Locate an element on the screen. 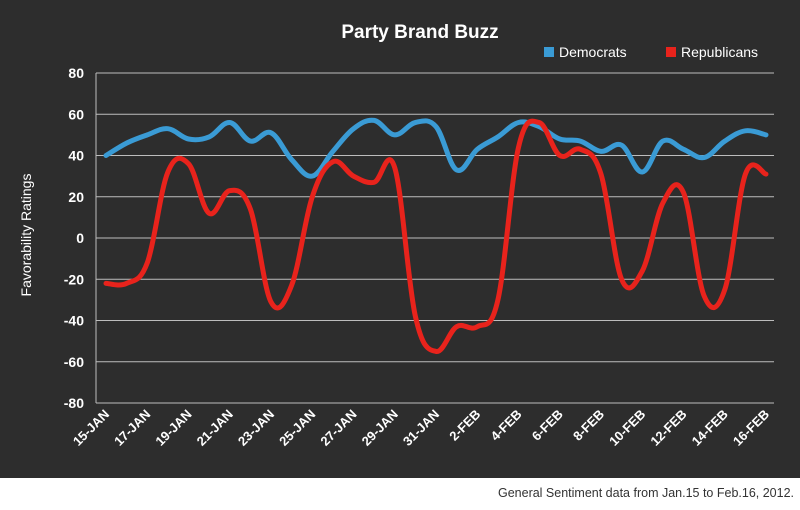 The width and height of the screenshot is (800, 510). y-tick-labels: -80 -60 -40 -20 0 20 40 60 80 is located at coordinates (74, 238).